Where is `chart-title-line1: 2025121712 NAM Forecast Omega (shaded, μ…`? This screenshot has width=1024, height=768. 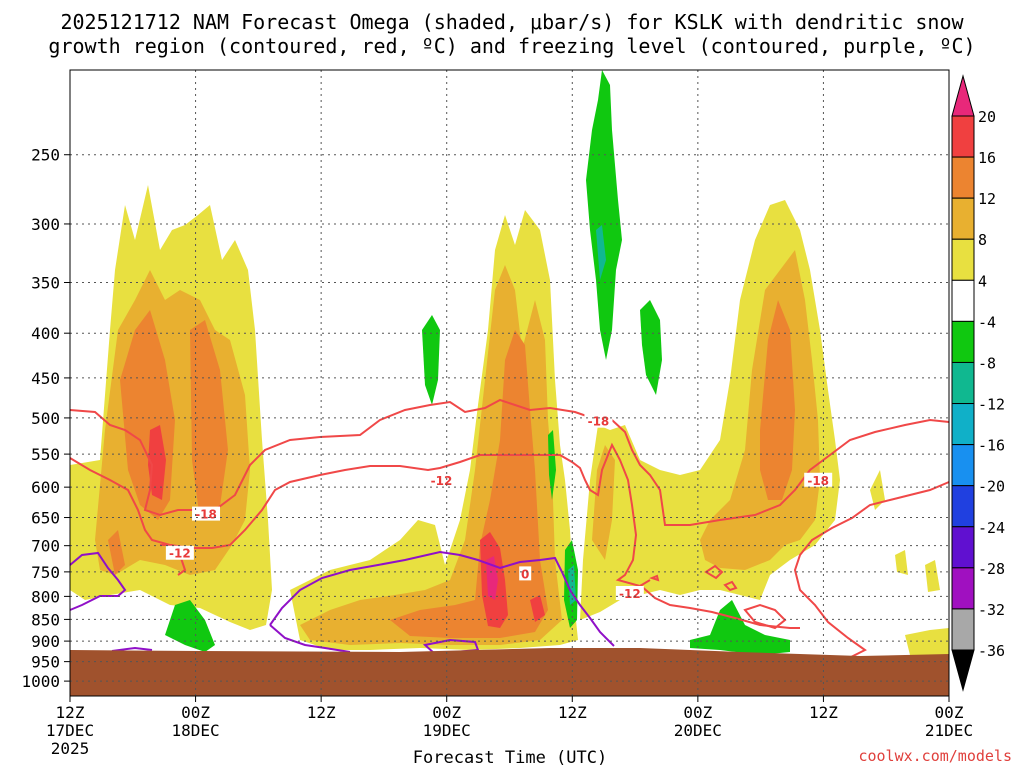
chart-title-line1: 2025121712 NAM Forecast Omega (shaded, μ… is located at coordinates (512, 22).